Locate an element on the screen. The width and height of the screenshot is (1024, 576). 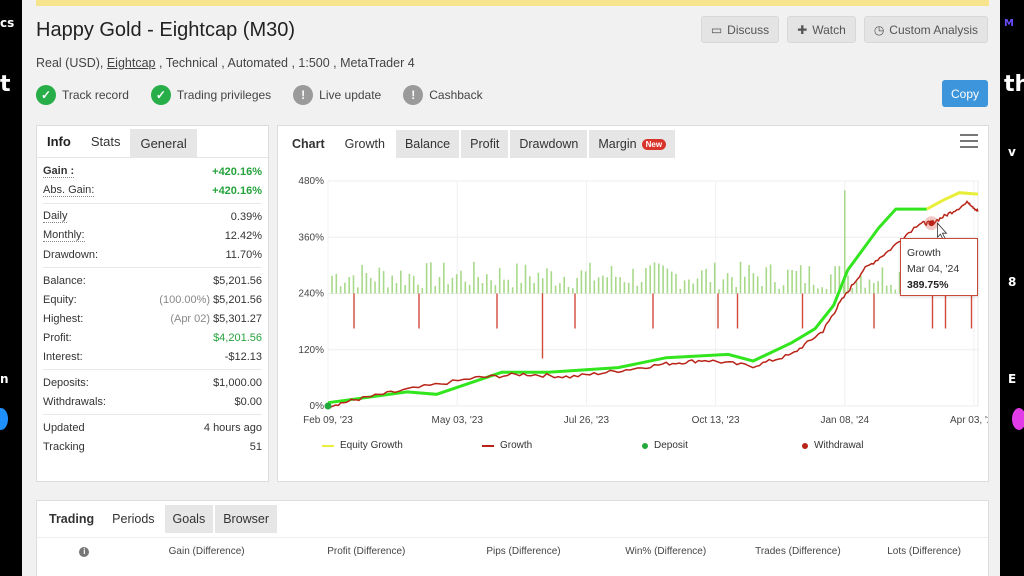
tab-info: Info is located at coordinates (59, 141).